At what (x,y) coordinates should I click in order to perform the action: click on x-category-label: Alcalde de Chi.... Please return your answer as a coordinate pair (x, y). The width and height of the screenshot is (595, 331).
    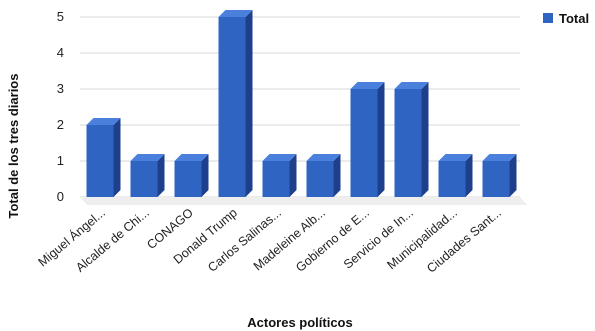
    Looking at the image, I should click on (112, 240).